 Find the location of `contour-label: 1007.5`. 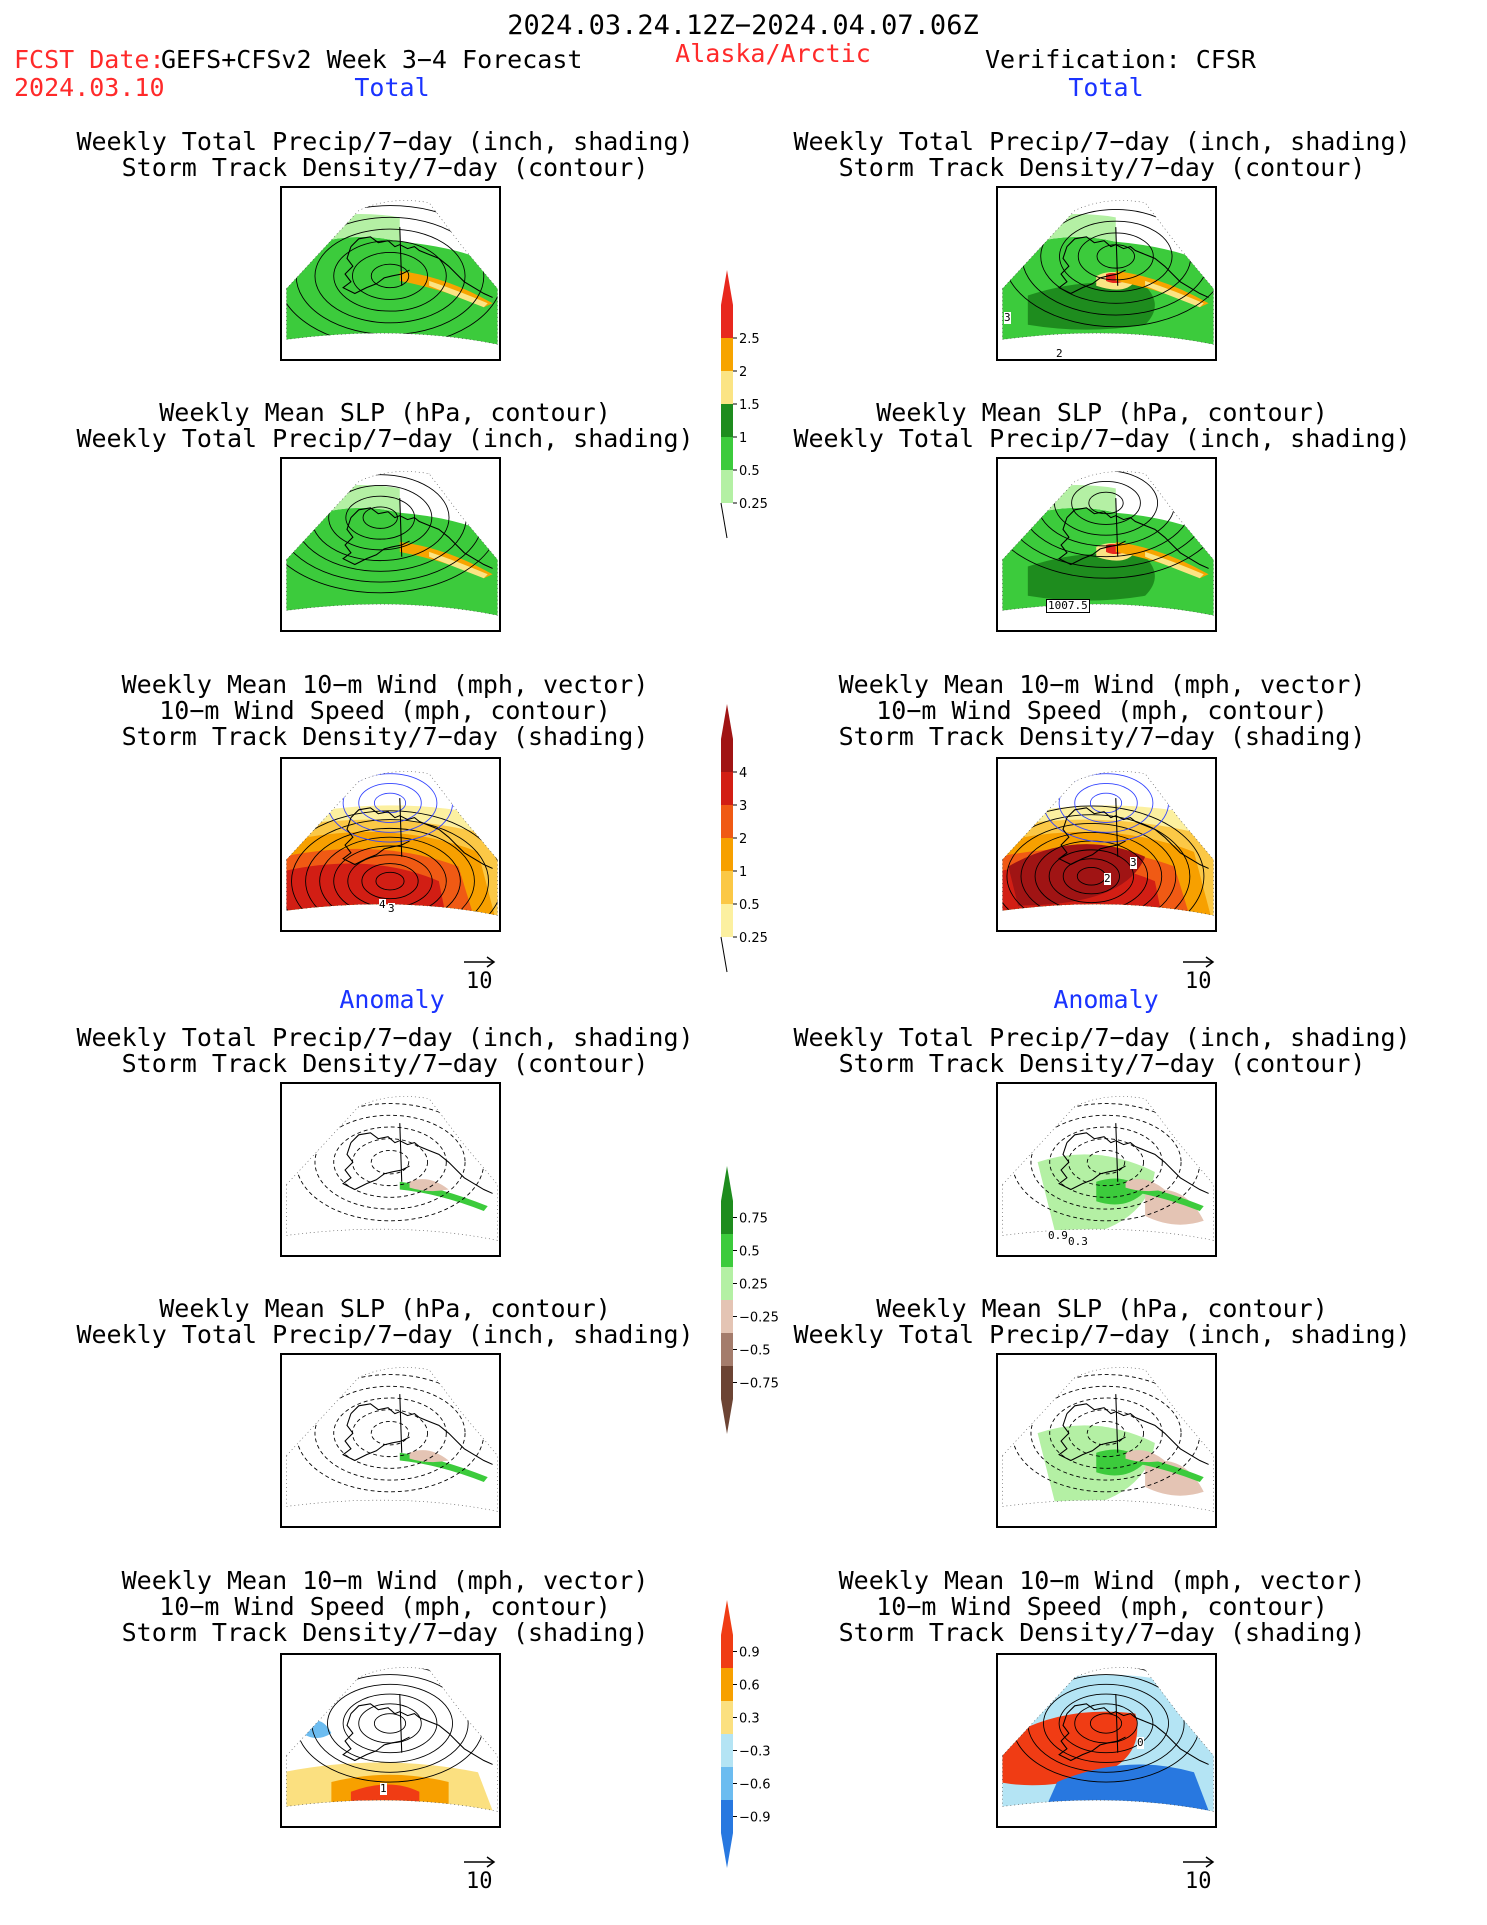

contour-label: 1007.5 is located at coordinates (1068, 606).